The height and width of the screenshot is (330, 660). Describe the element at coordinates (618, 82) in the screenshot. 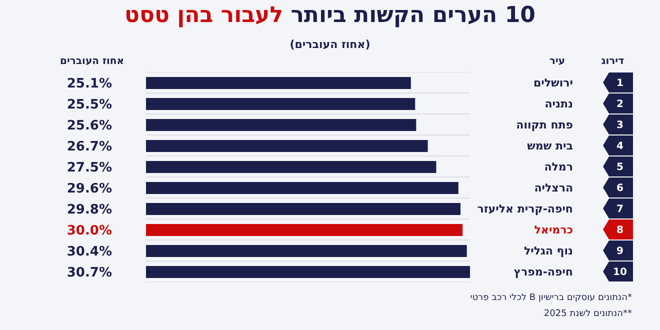

I see `rank-tag: 1` at that location.